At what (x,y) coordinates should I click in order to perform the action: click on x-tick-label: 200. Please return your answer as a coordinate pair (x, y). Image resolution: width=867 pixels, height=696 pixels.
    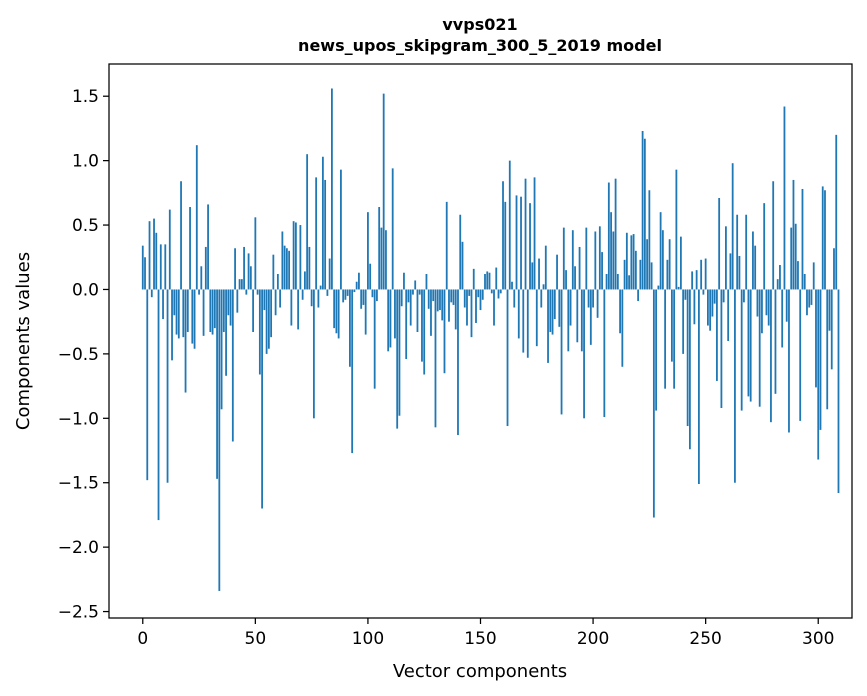
    Looking at the image, I should click on (593, 639).